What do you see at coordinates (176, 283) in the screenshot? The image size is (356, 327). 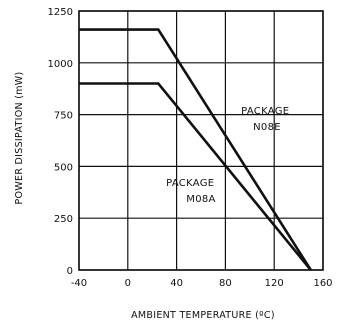 I see `x-tick-label: 40` at bounding box center [176, 283].